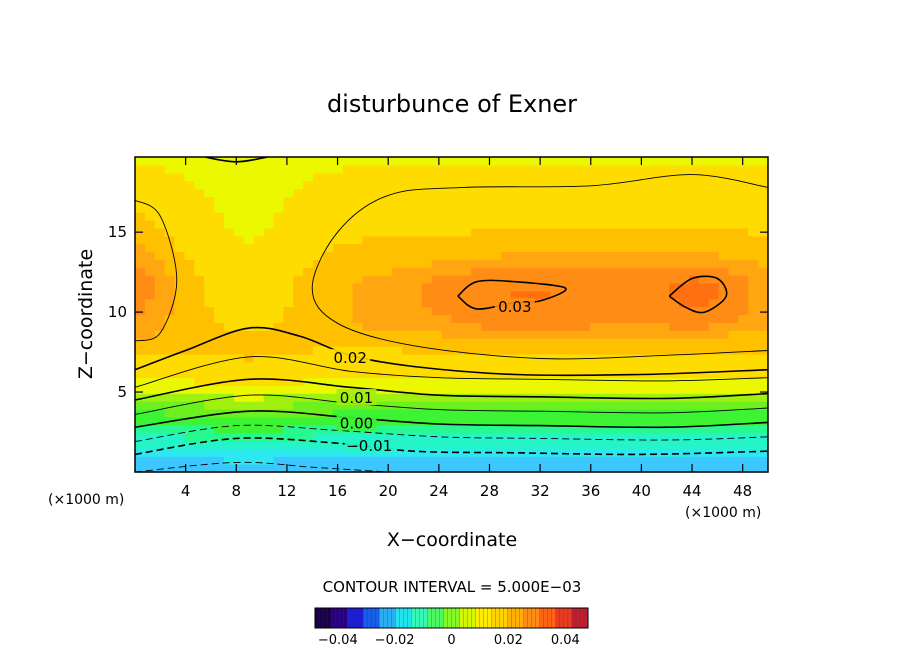 This screenshot has width=904, height=654. Describe the element at coordinates (742, 491) in the screenshot. I see `x-tick-label: 48` at that location.